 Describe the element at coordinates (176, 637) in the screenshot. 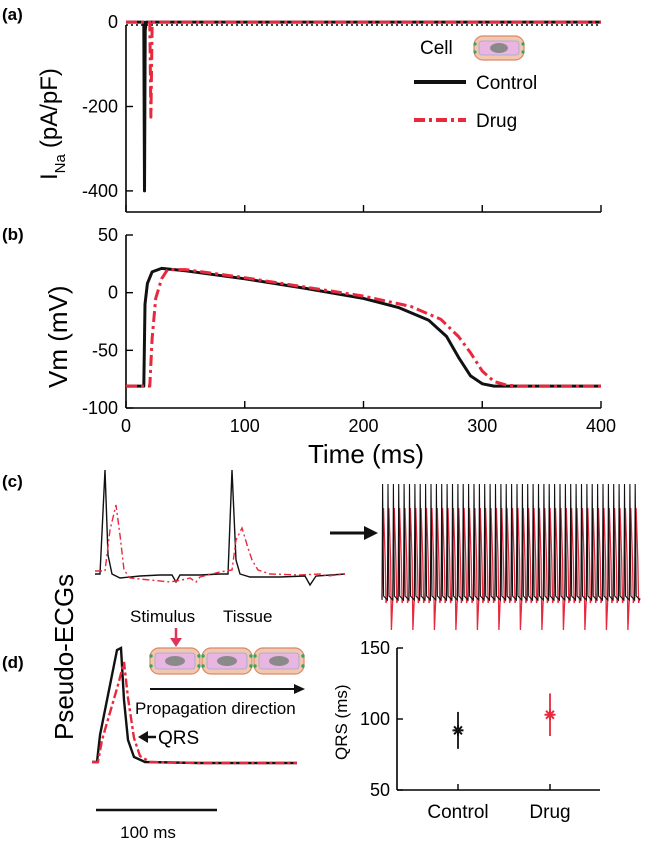

I see `stimulus-arrow` at that location.